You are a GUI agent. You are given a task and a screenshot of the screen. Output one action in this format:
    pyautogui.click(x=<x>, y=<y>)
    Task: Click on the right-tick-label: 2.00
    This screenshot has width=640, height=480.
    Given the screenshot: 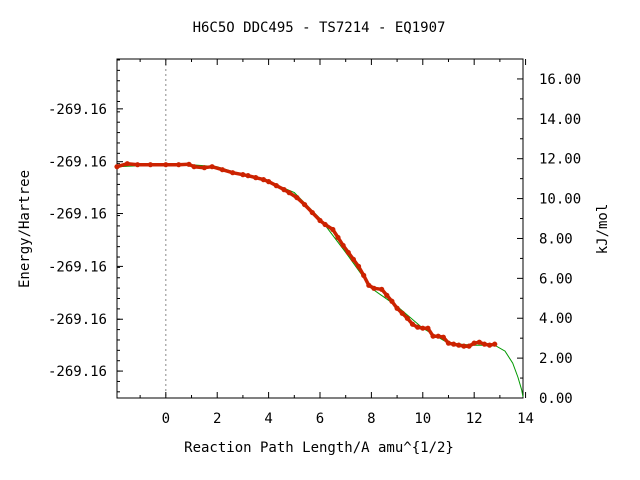 What is the action you would take?
    pyautogui.click(x=556, y=359)
    